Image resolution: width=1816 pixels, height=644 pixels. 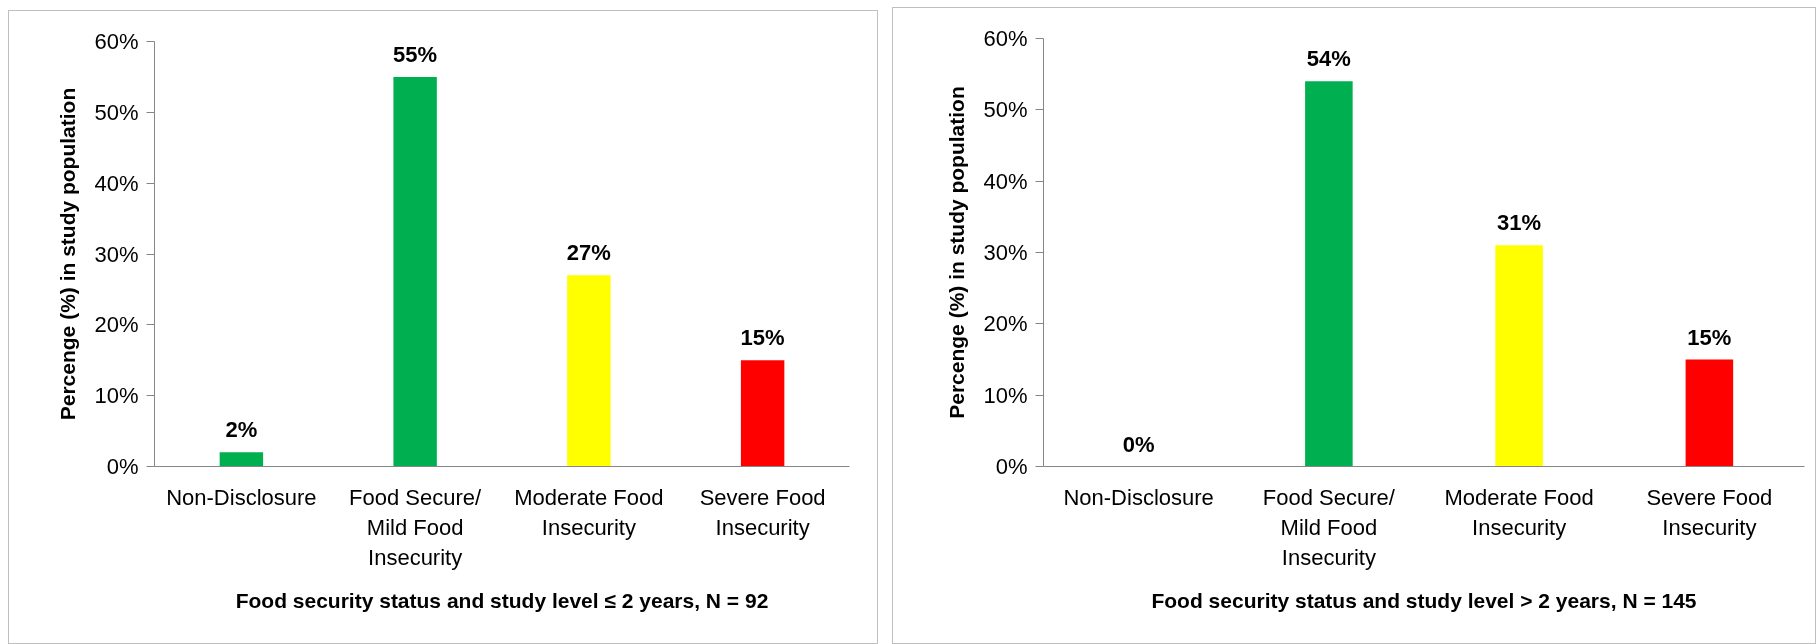 What do you see at coordinates (1519, 223) in the screenshot?
I see `data-label: 31%` at bounding box center [1519, 223].